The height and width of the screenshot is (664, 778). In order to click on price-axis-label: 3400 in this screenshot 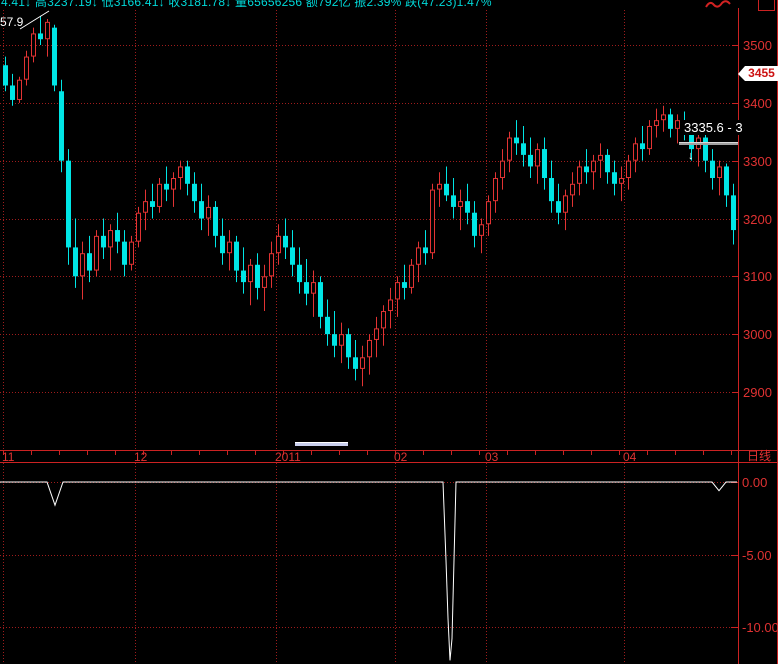, I will do `click(757, 103)`.